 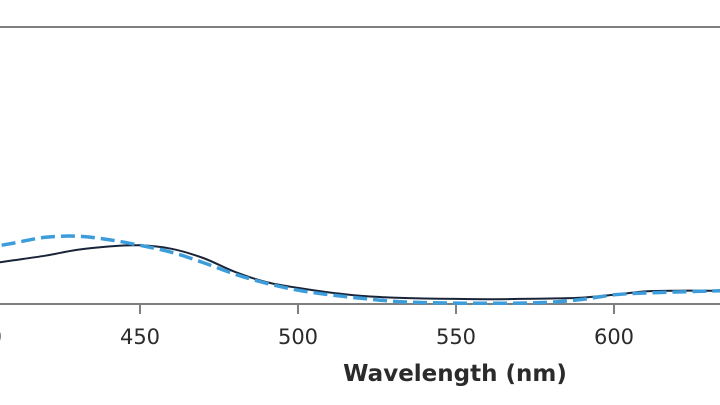 I want to click on x-tick-label: 400, so click(x=1, y=337).